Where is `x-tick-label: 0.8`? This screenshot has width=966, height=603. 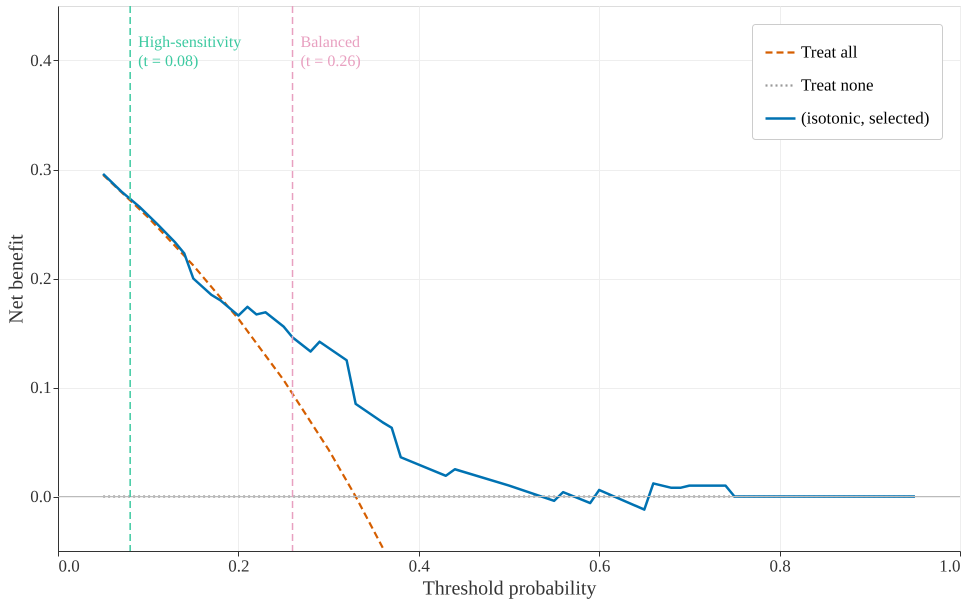
x-tick-label: 0.8 is located at coordinates (780, 566).